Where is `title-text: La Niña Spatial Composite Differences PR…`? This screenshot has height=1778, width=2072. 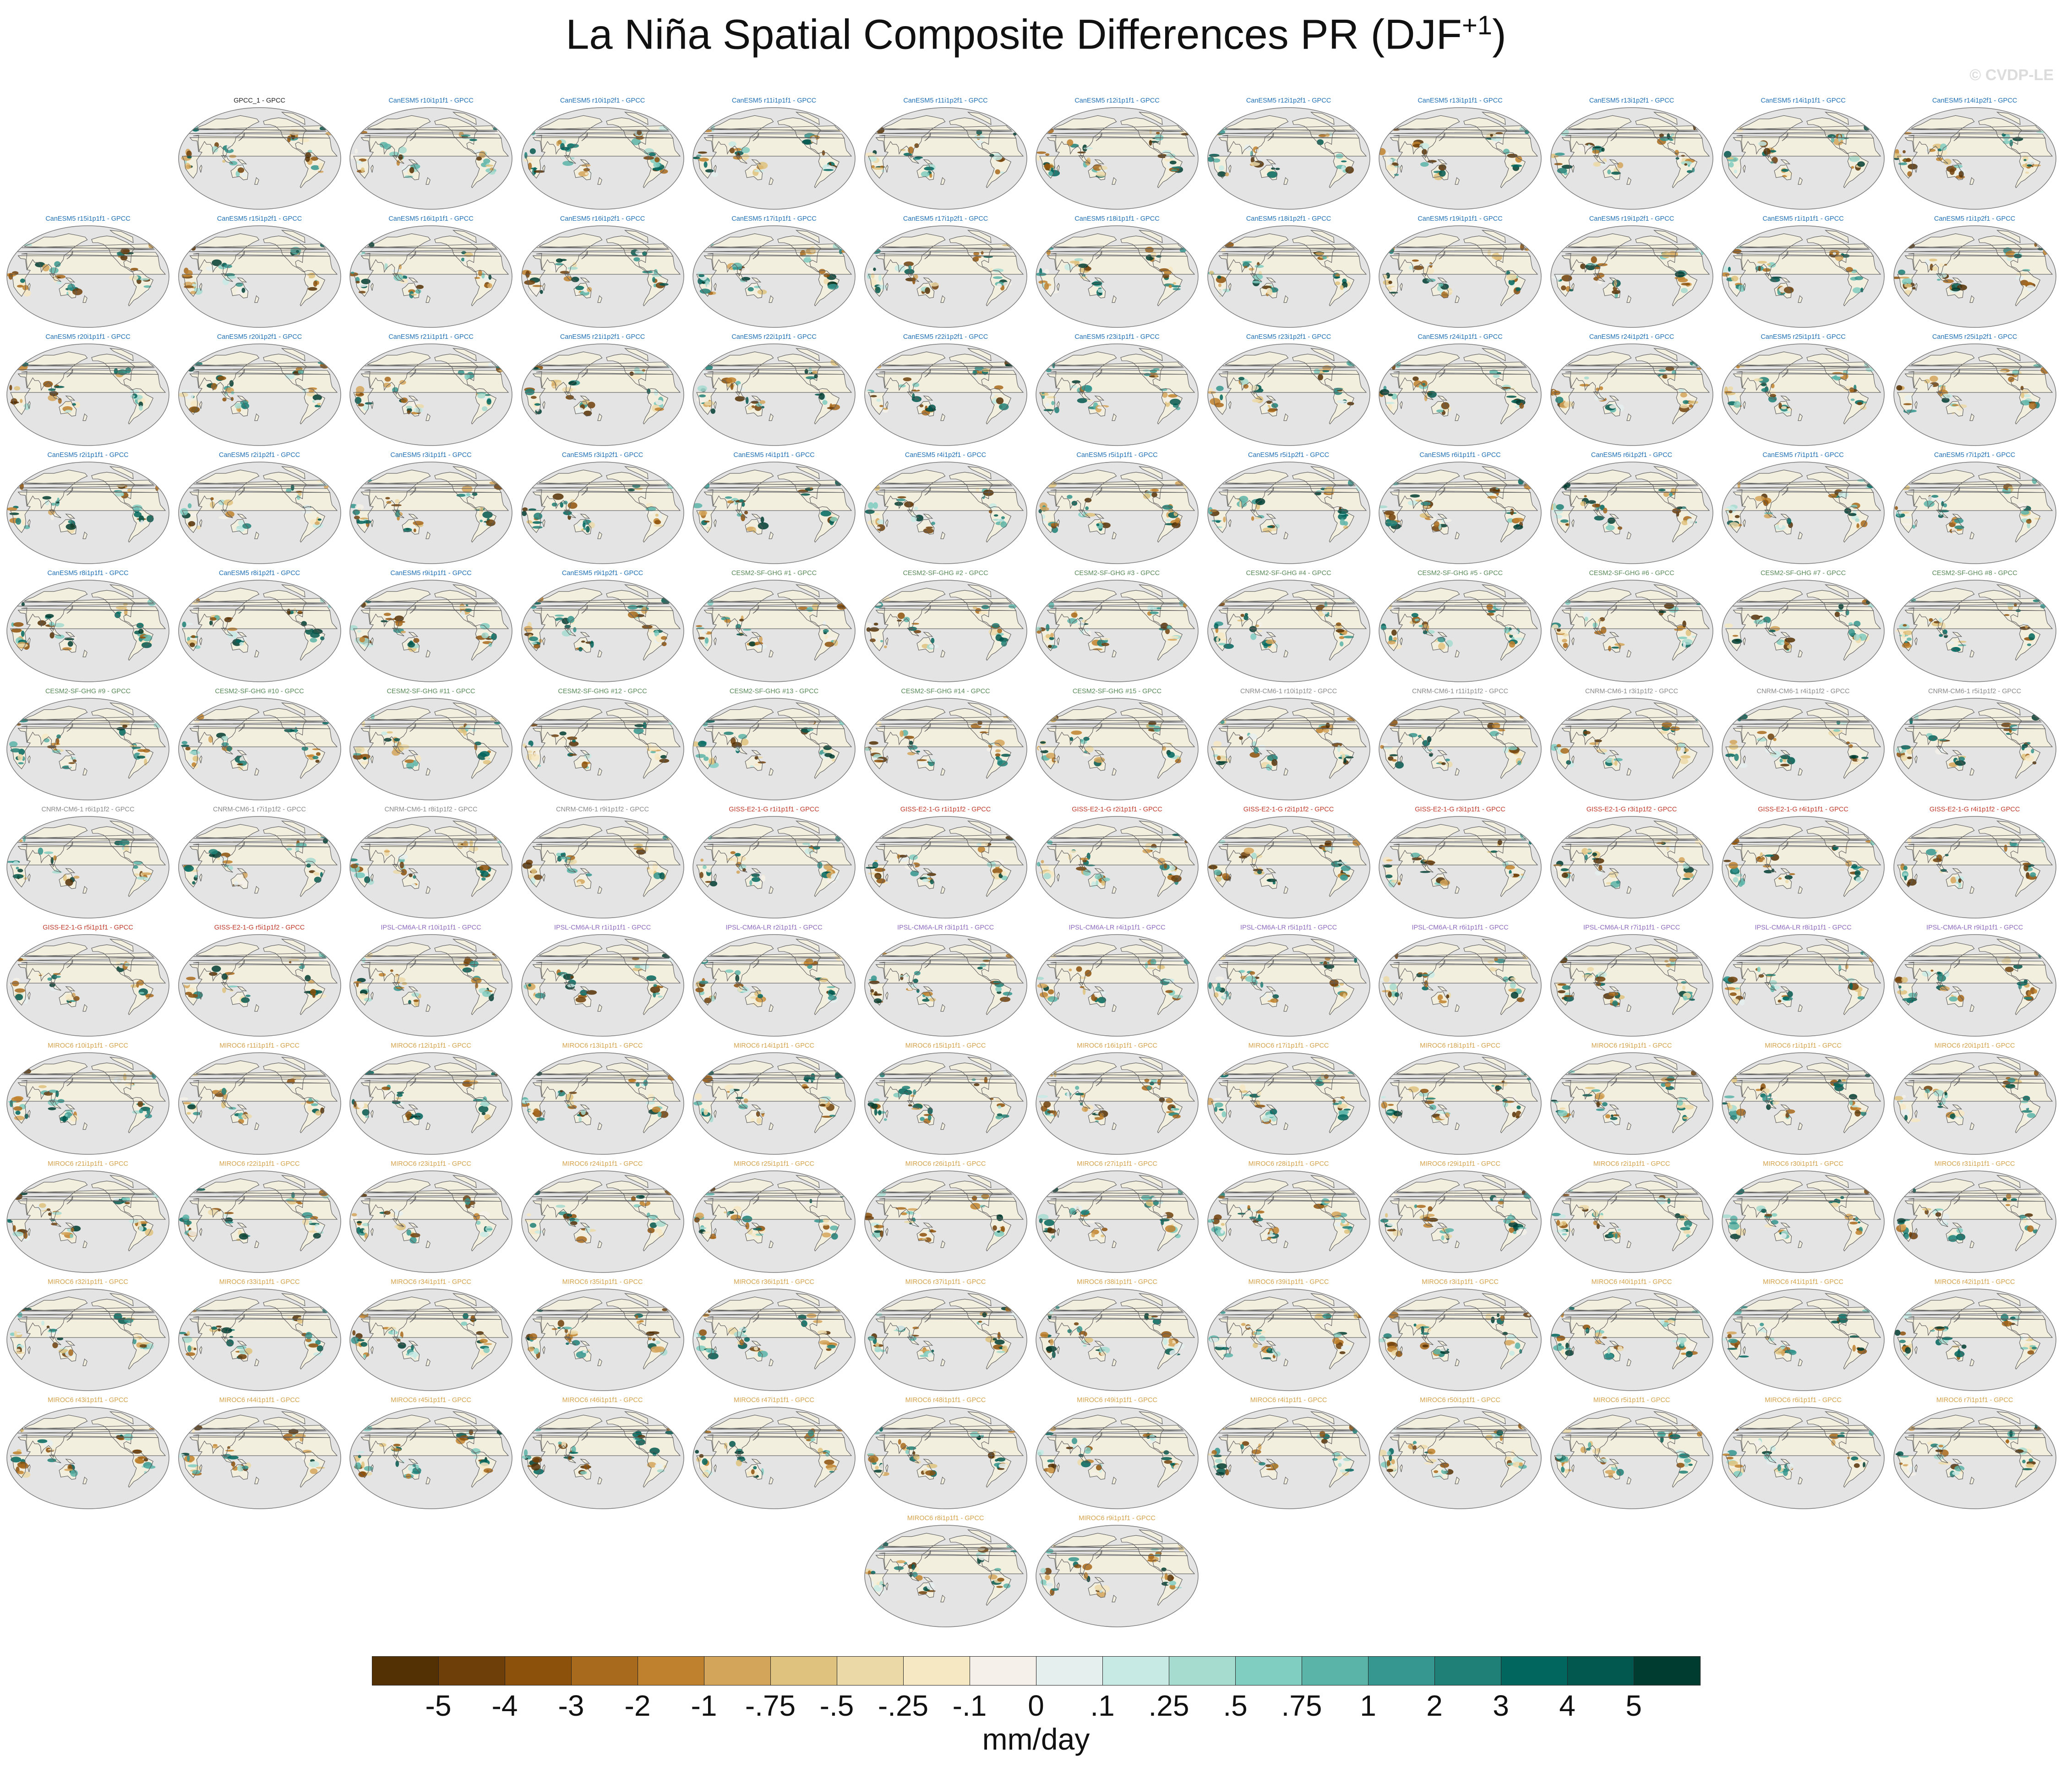 title-text: La Niña Spatial Composite Differences PR… is located at coordinates (1014, 34).